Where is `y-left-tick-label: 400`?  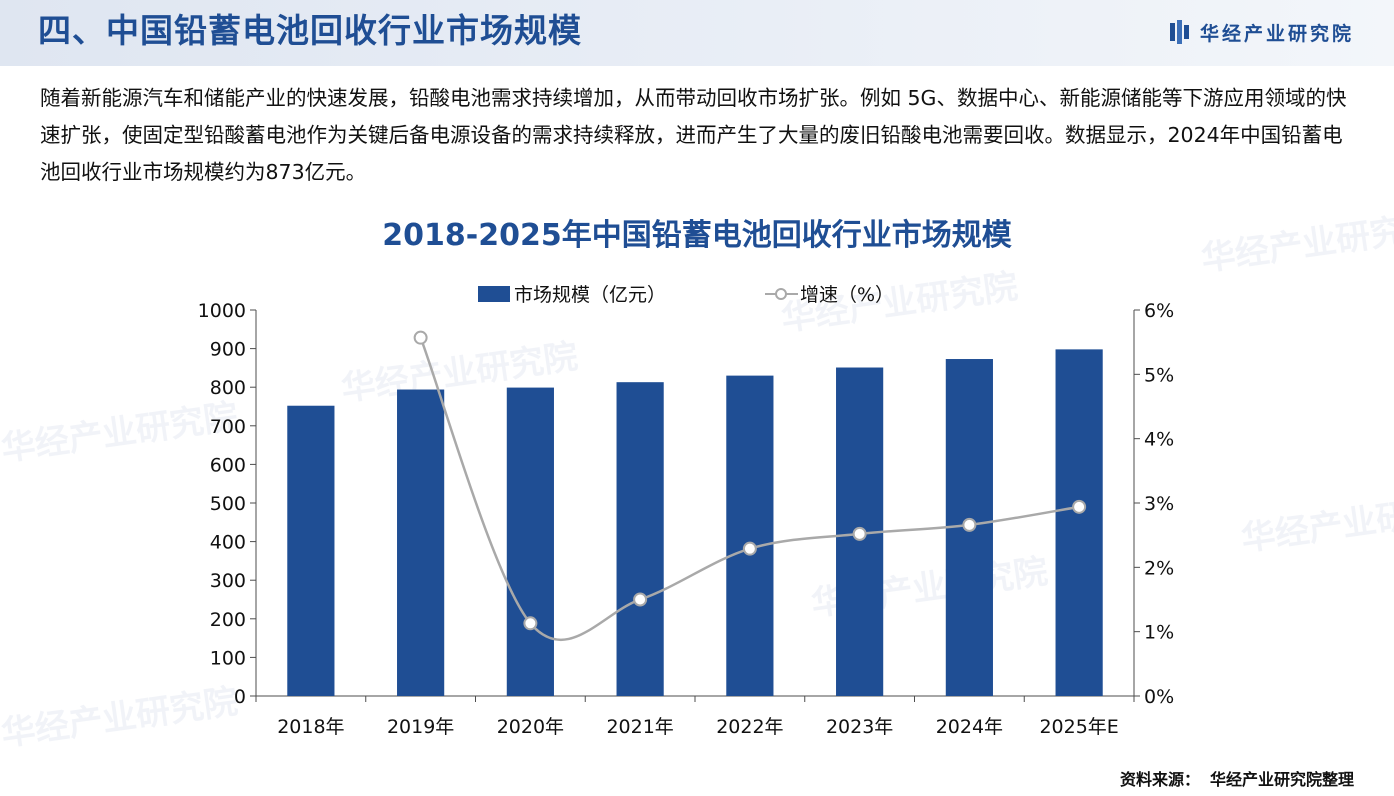 y-left-tick-label: 400 is located at coordinates (228, 543).